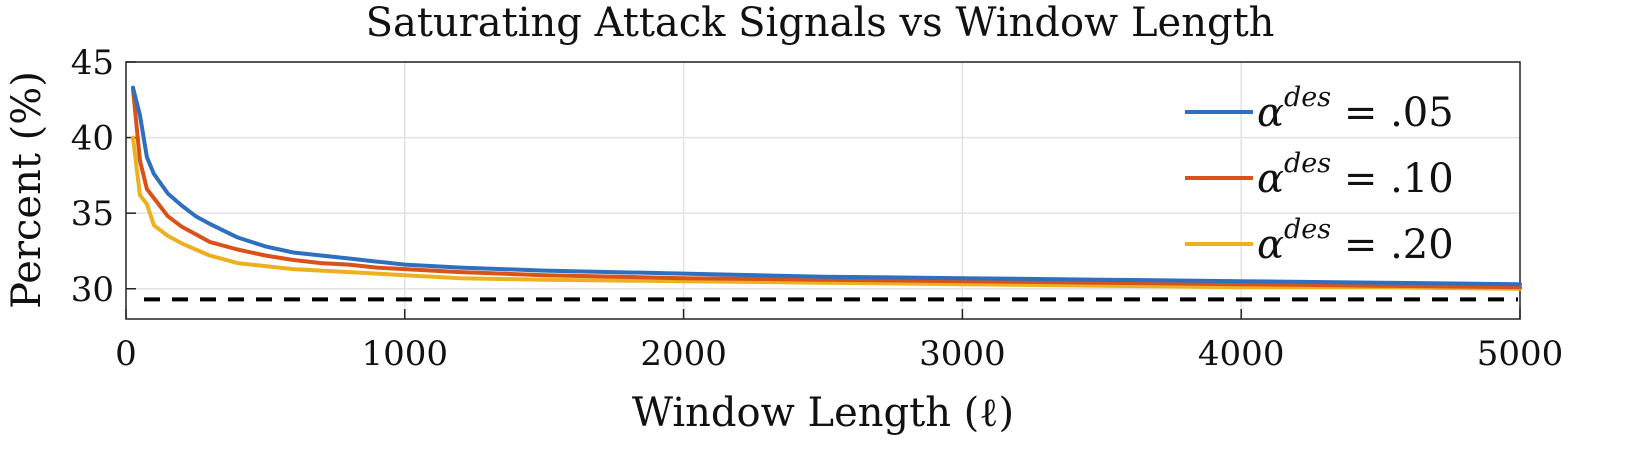  I want to click on y-tick-label: 30, so click(92, 290).